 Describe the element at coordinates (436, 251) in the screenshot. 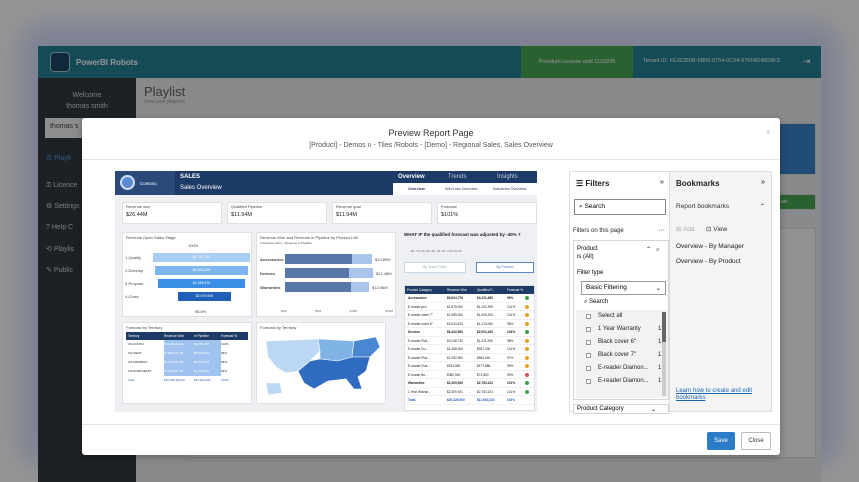

I see `whatif-scale: -80 -70 -60 -50 -40 -30 -20 -10 0 10 20` at that location.